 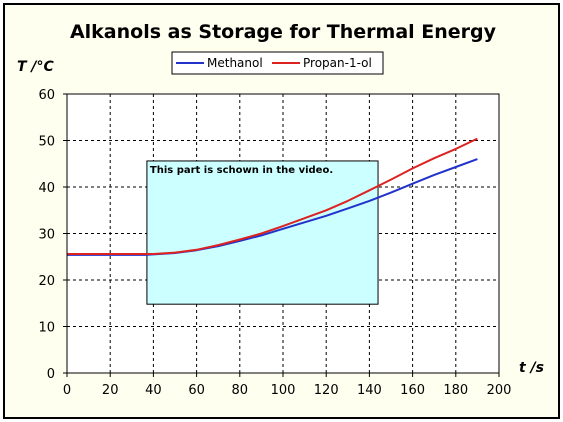 I want to click on x-tick-label: 60, so click(x=196, y=390).